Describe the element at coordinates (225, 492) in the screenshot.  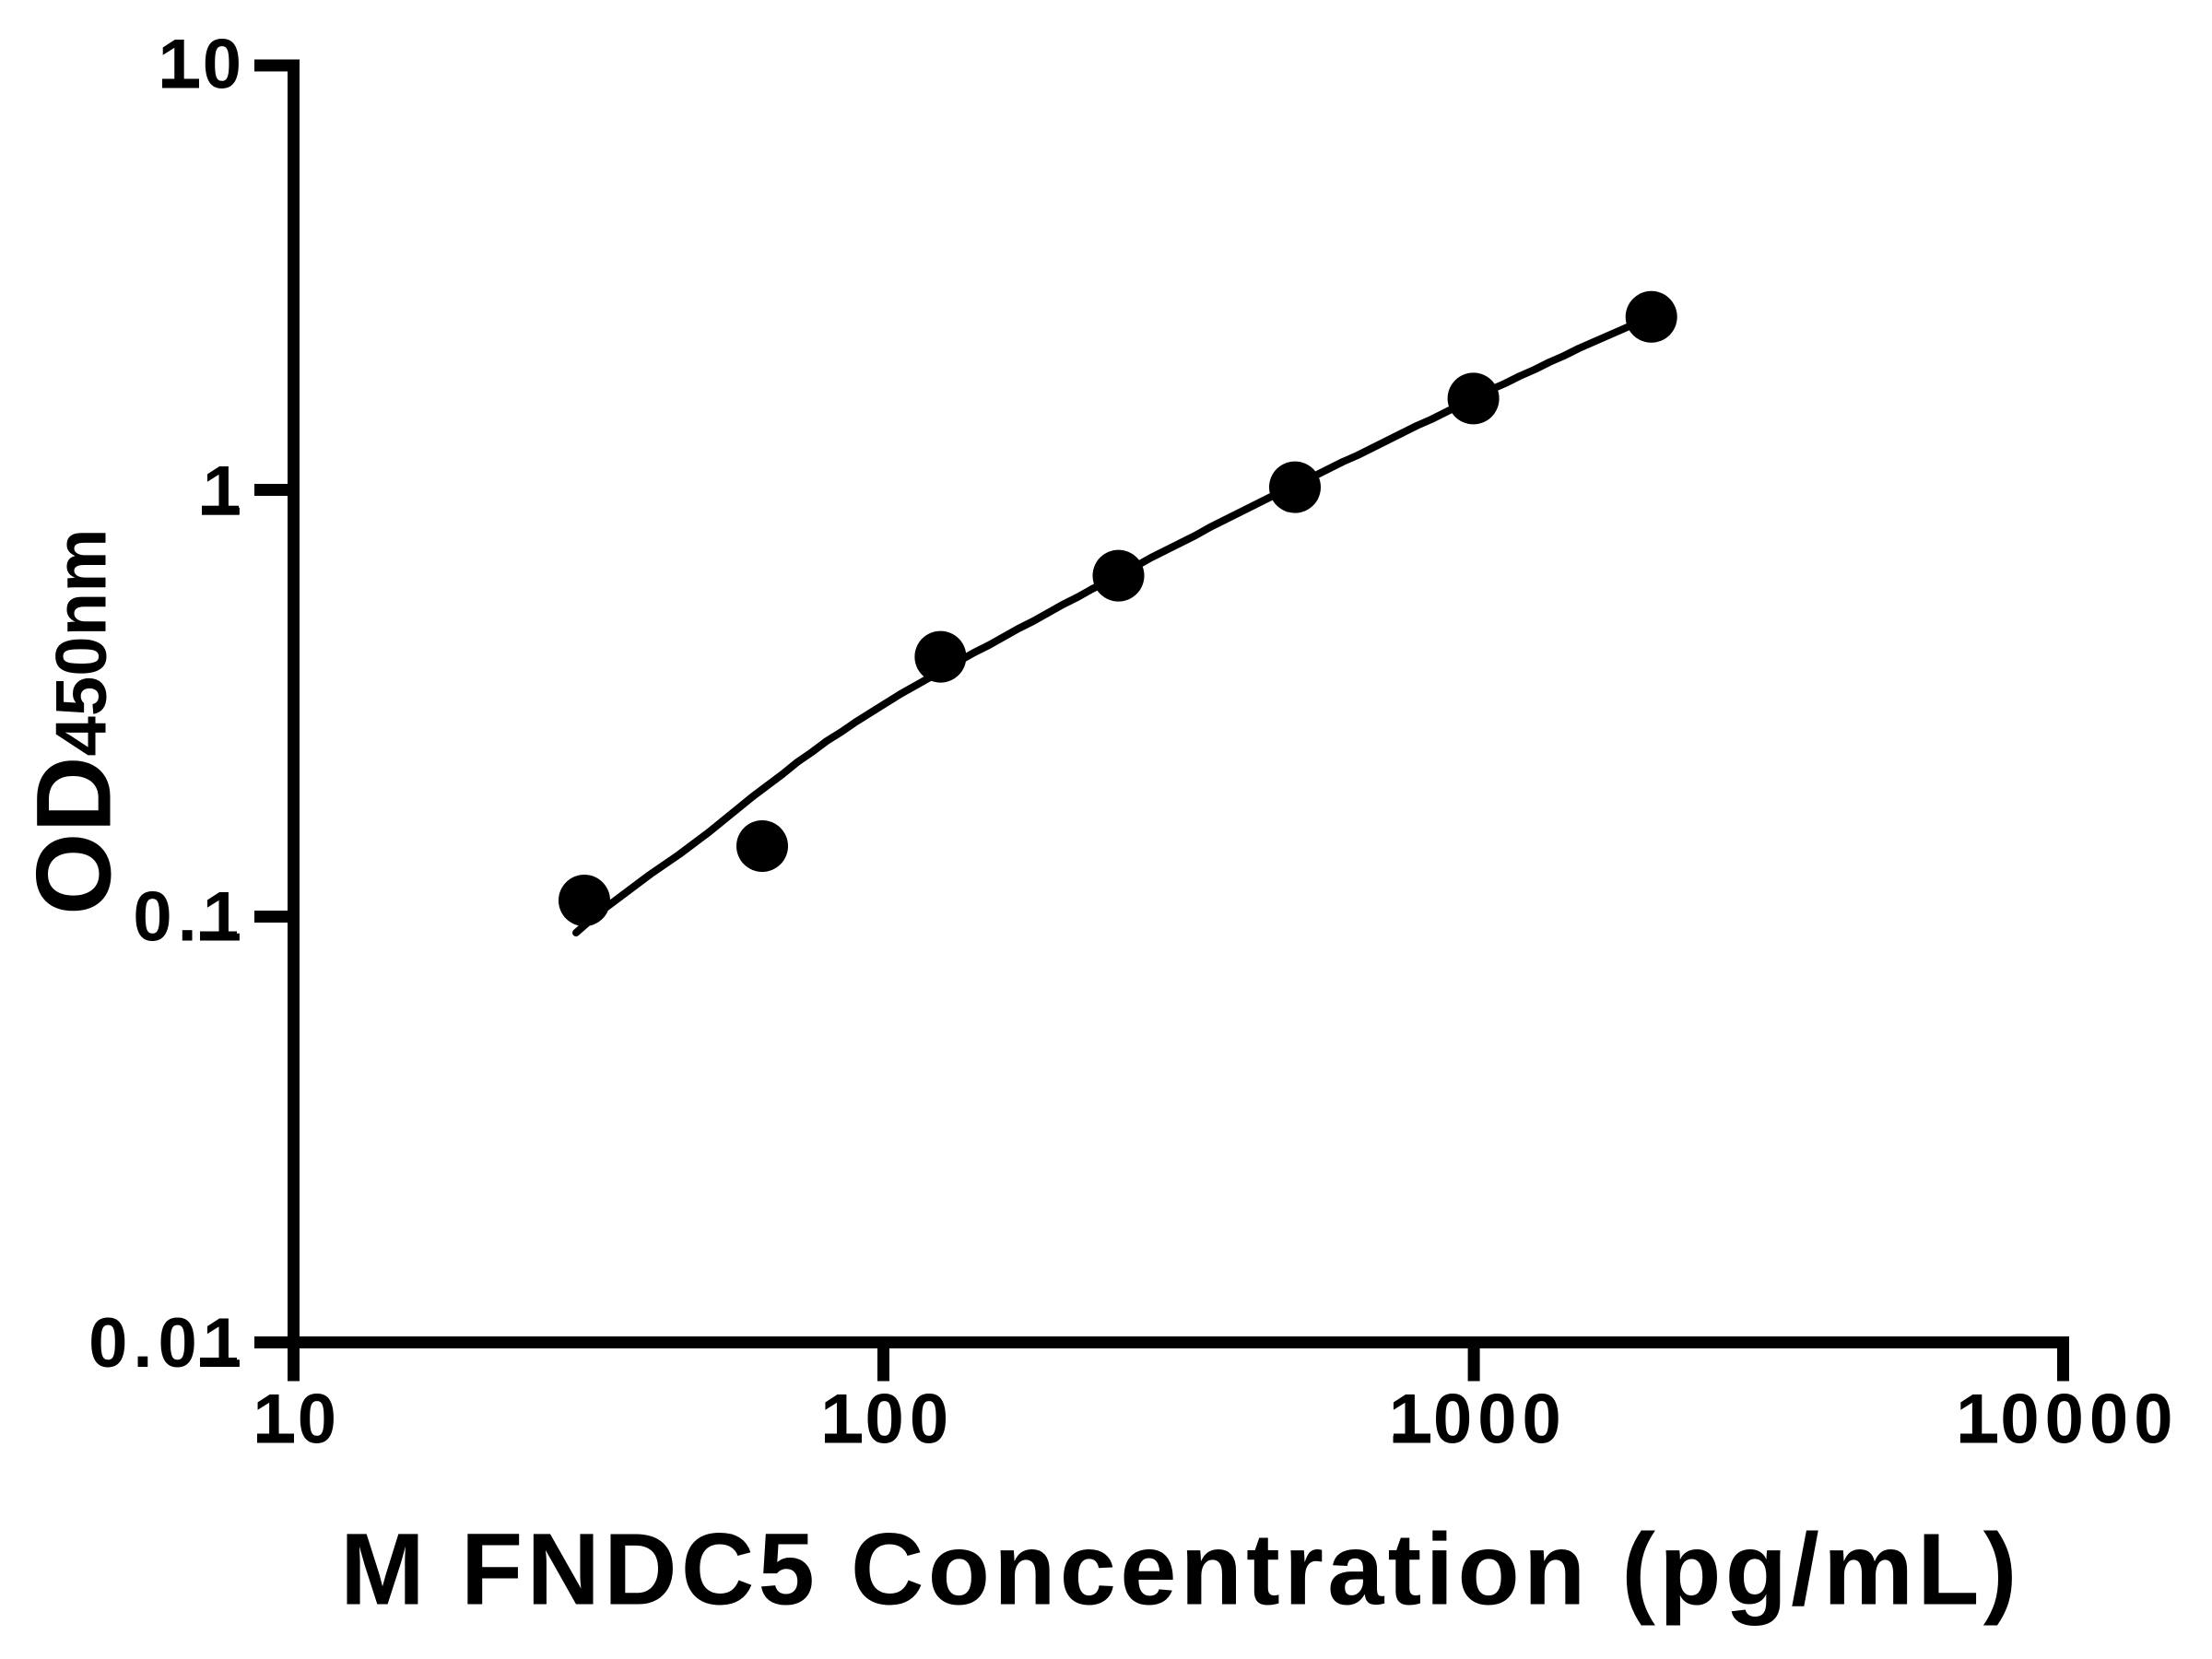
I see `svg-text: 1` at that location.